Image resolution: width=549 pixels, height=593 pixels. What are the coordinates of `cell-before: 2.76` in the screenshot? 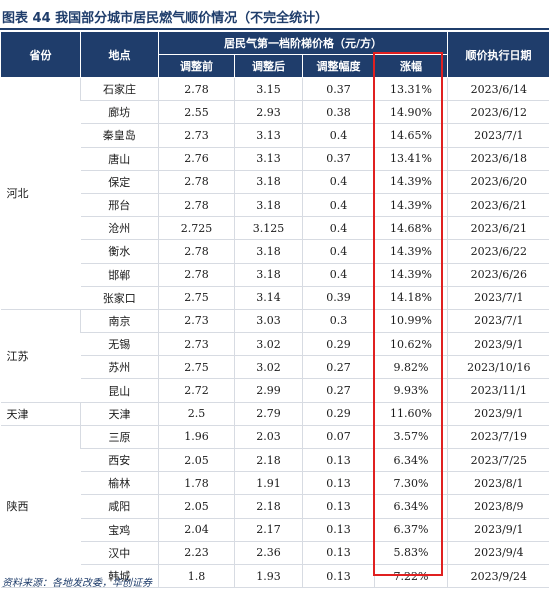 It's located at (196, 159).